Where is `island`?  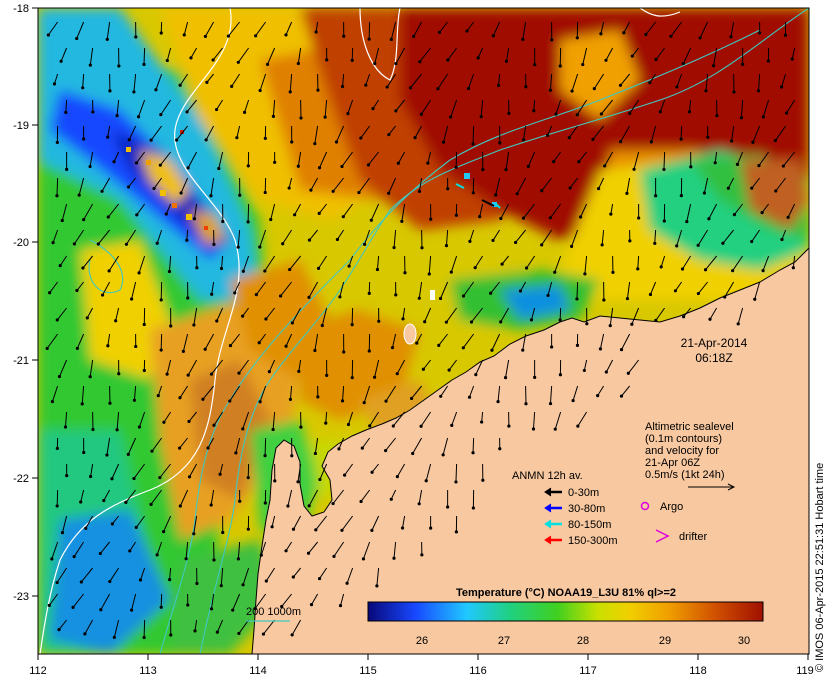 island is located at coordinates (410, 334).